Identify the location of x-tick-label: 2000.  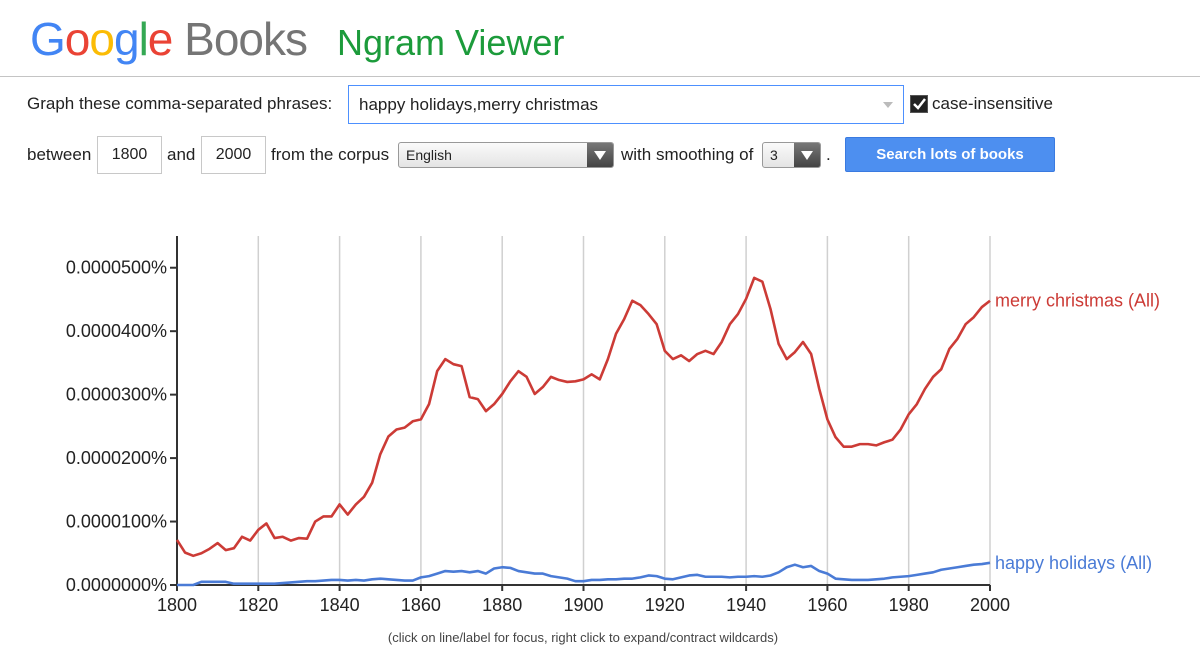
(990, 605).